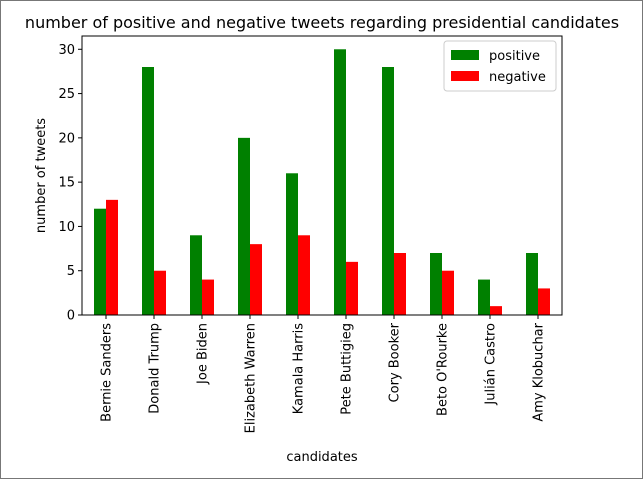 The image size is (643, 479). What do you see at coordinates (465, 55) in the screenshot?
I see `legend-swatch-positive` at bounding box center [465, 55].